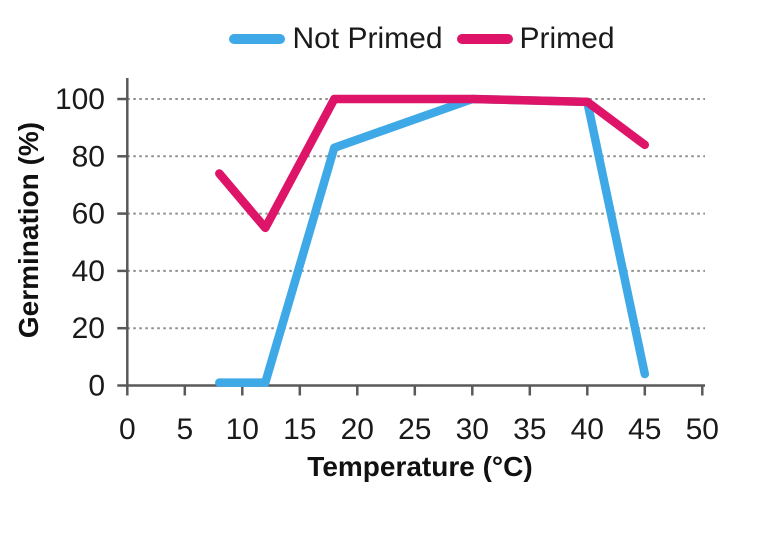  I want to click on y-tick-label-40: 40, so click(88, 271).